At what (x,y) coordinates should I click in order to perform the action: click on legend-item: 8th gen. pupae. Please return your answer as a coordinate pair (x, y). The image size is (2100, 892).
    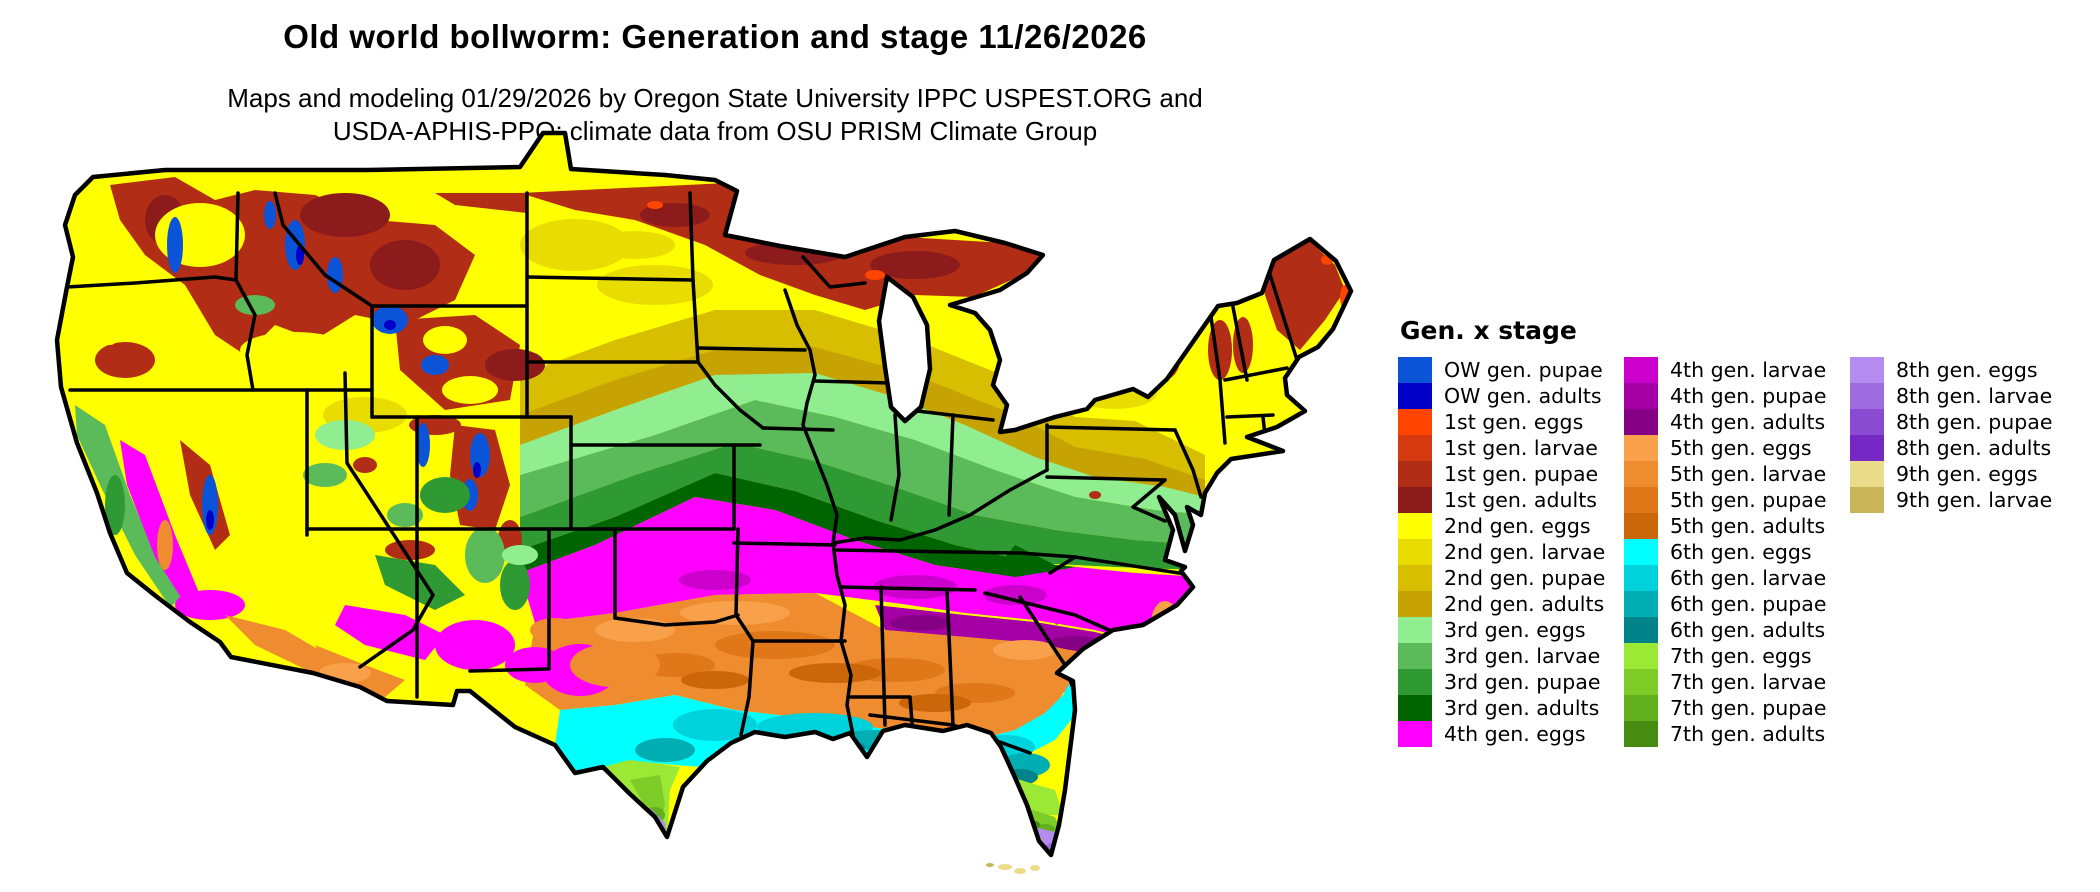
    Looking at the image, I should click on (1951, 422).